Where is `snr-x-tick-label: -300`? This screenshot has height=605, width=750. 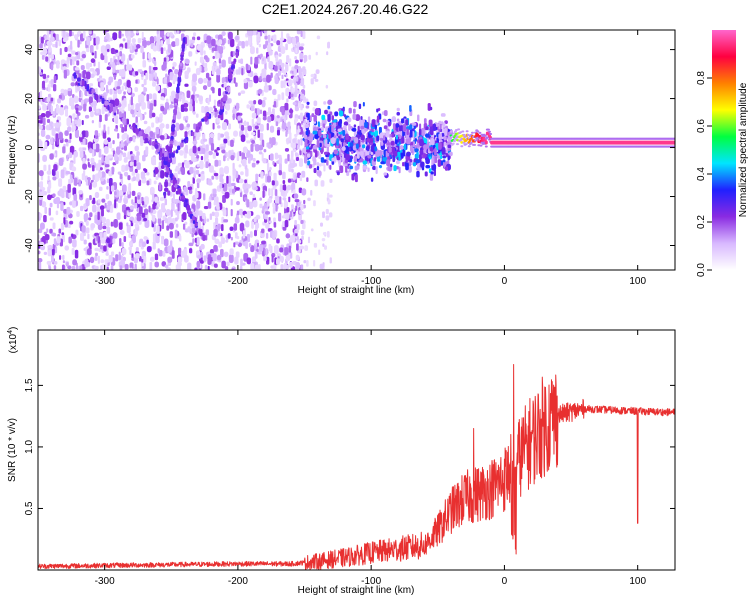
snr-x-tick-label: -300 is located at coordinates (105, 581).